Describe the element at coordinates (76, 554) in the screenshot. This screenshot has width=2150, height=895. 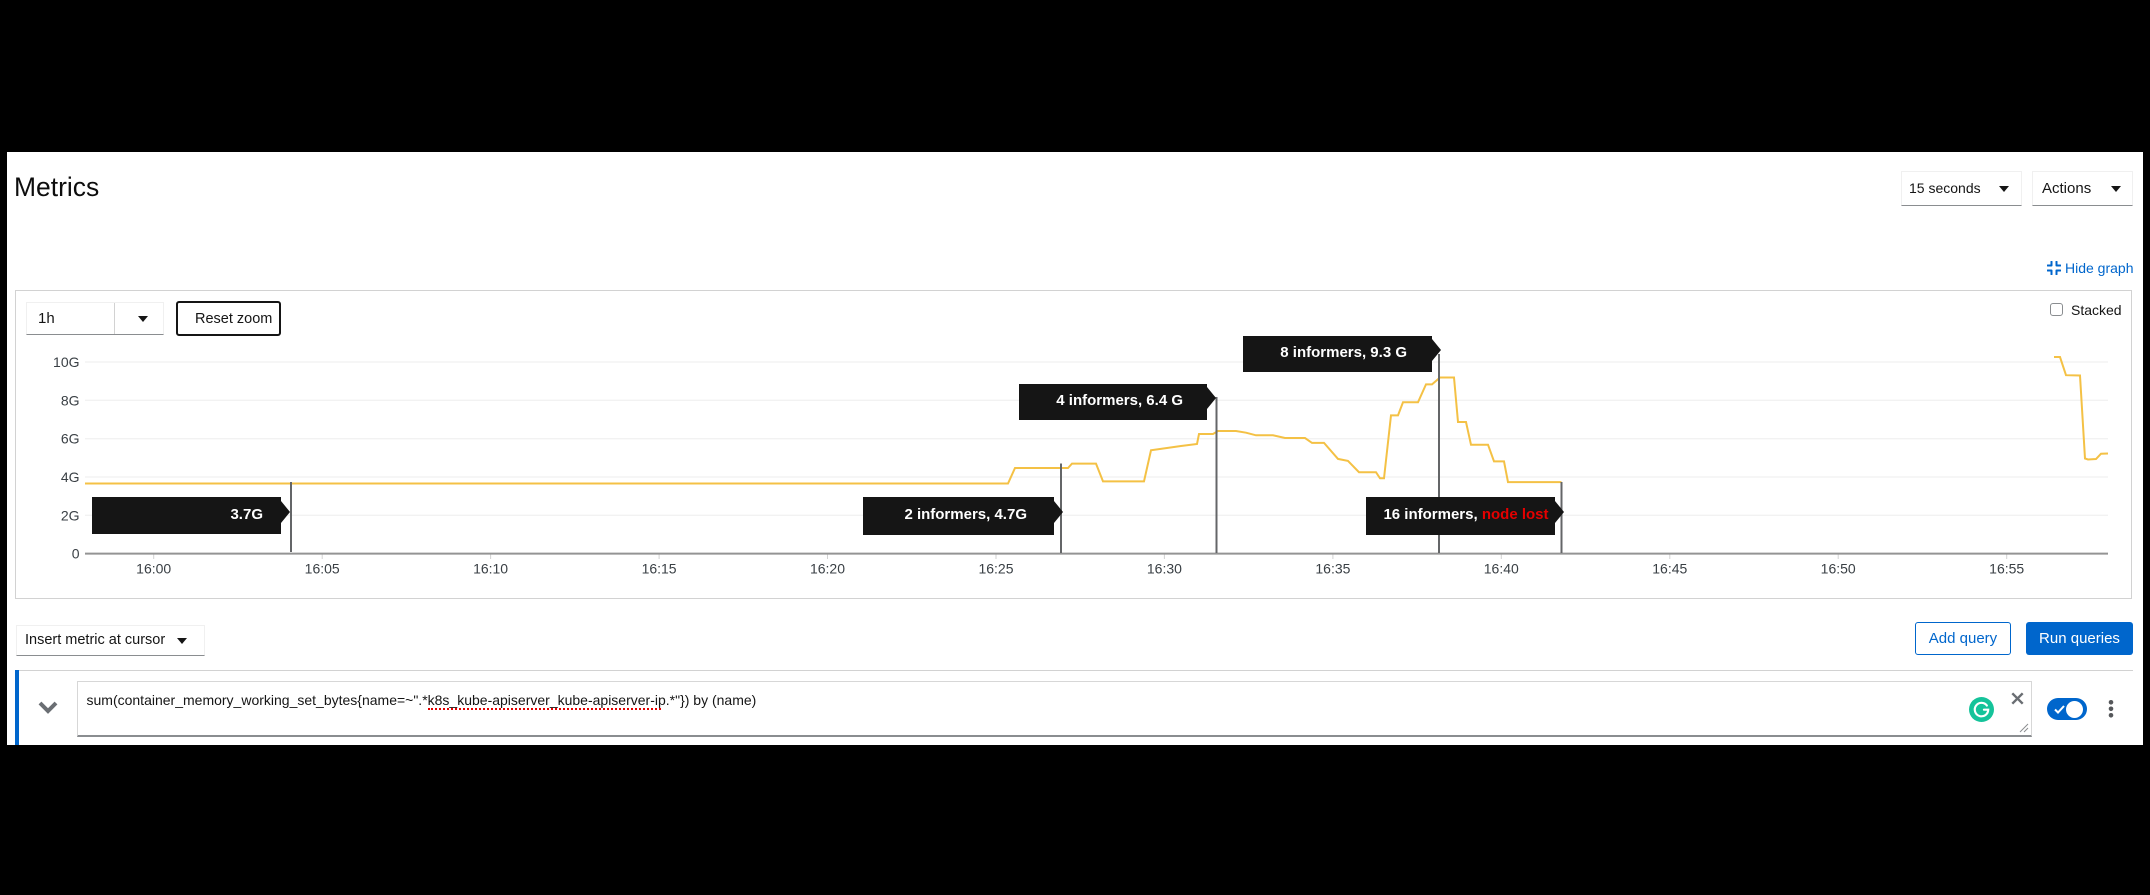
I see `svg-text: 0` at that location.